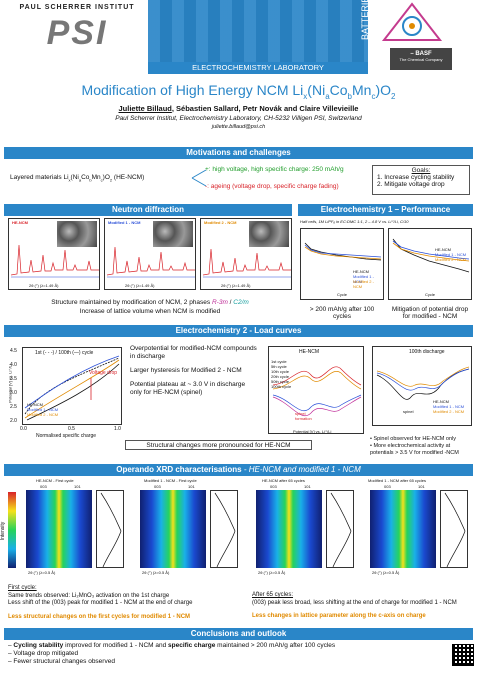  Describe the element at coordinates (258, 68) in the screenshot. I see `lab-label: ELECTROCHEMISTRY LABORATORY` at that location.